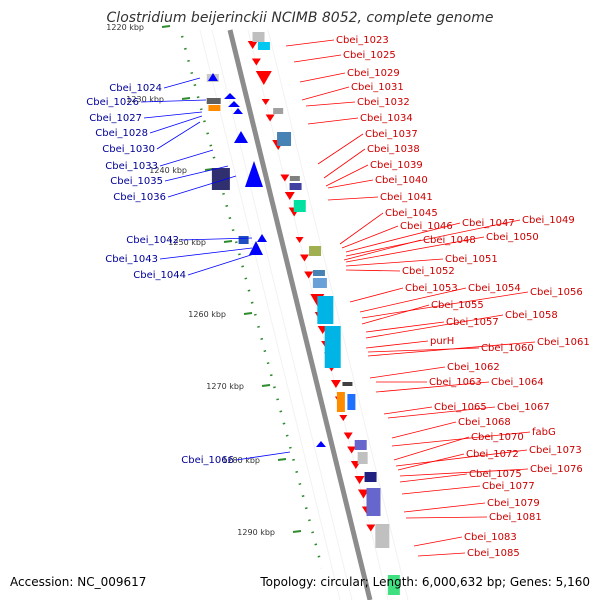  Describe the element at coordinates (426, 226) in the screenshot. I see `forward-gene-label: Cbei_1046` at that location.